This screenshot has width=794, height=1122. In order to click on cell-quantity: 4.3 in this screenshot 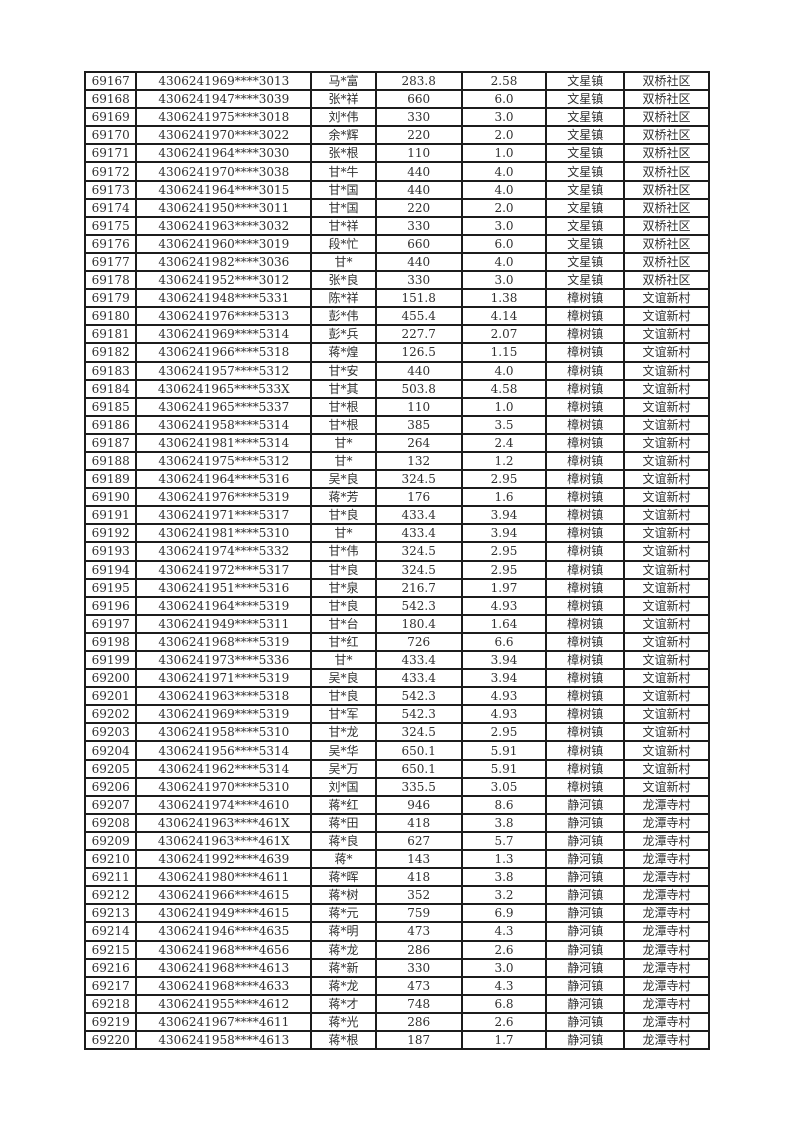, I will do `click(504, 985)`.